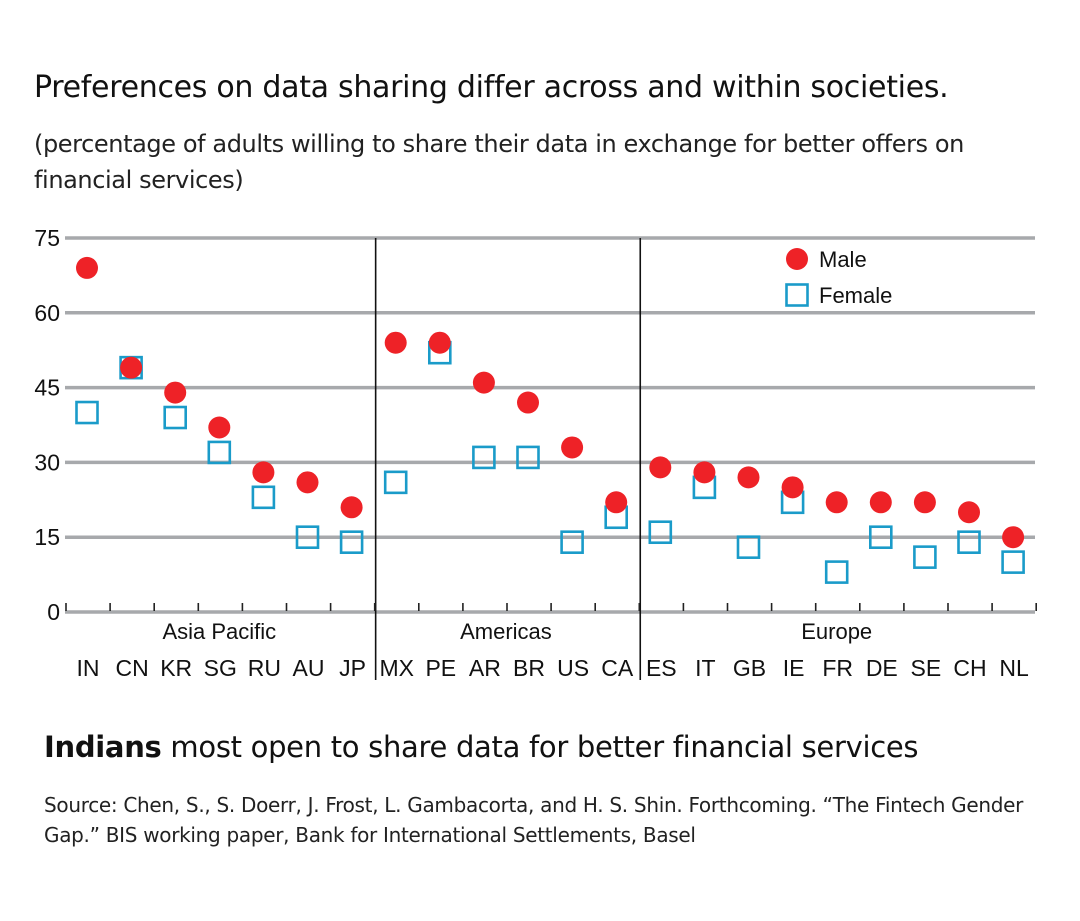 The image size is (1080, 921). Describe the element at coordinates (843, 259) in the screenshot. I see `legend-male-label: Male` at that location.